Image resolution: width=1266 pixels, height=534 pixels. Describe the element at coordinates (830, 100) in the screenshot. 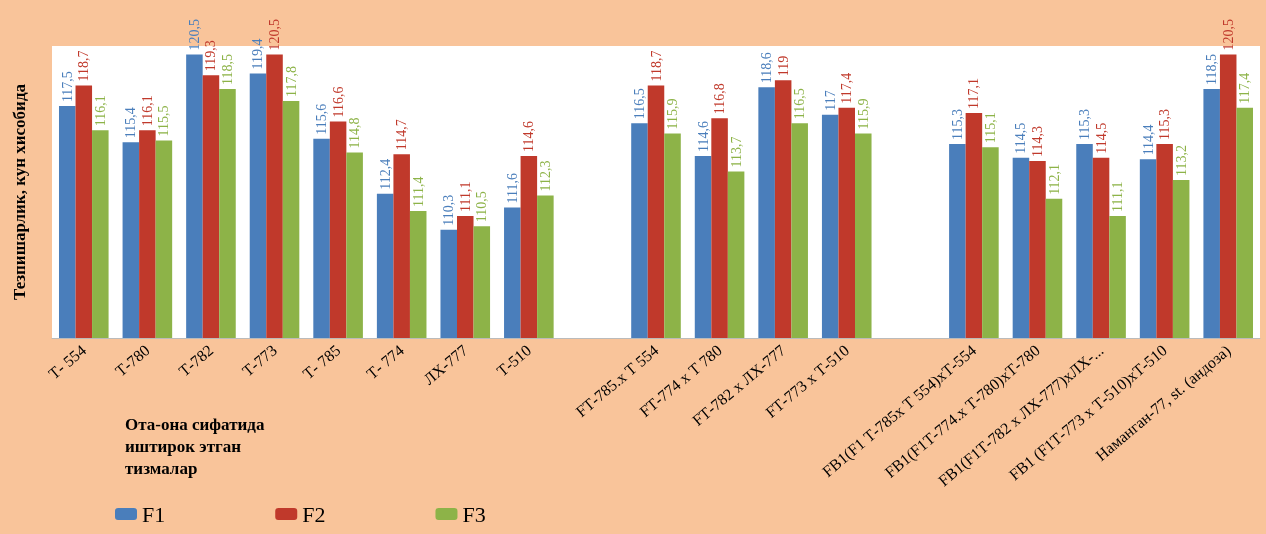

I see `data-label: 117` at that location.